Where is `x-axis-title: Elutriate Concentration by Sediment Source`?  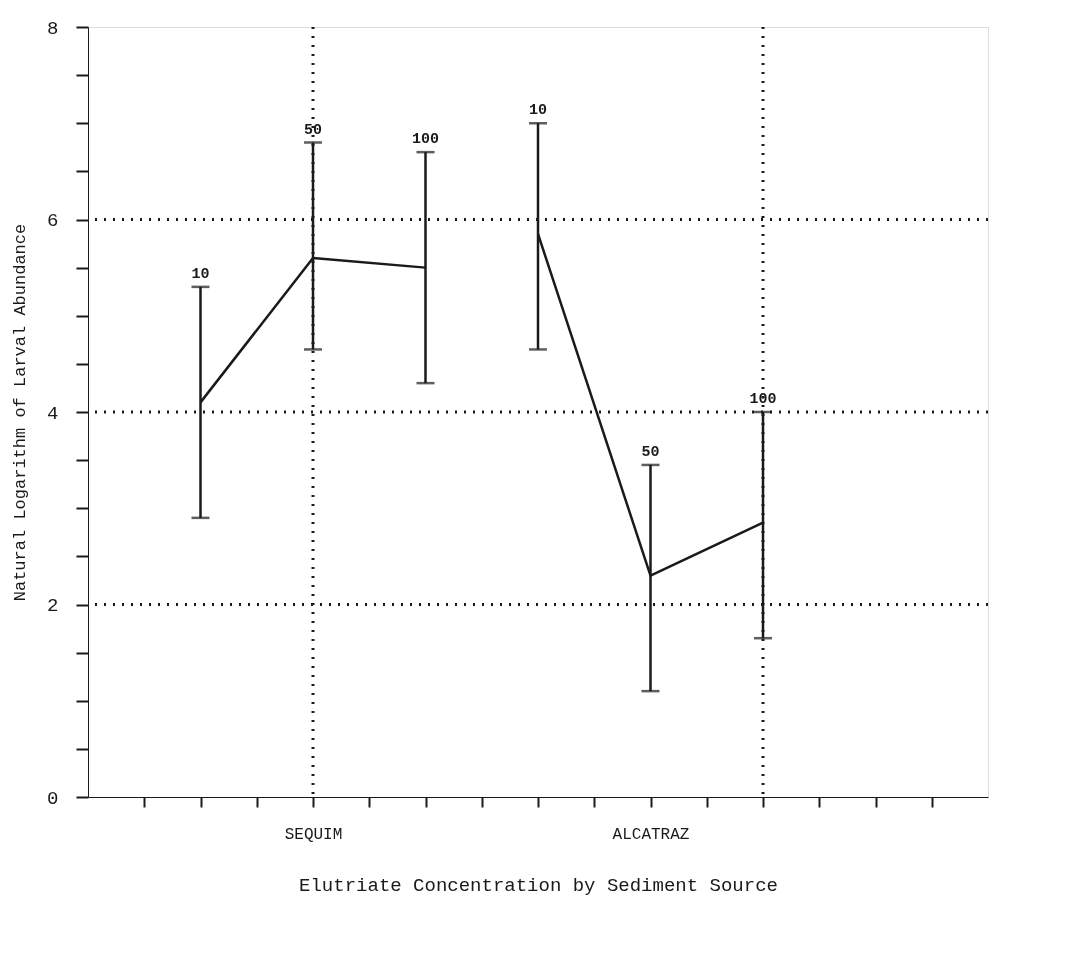 x-axis-title: Elutriate Concentration by Sediment Source is located at coordinates (538, 885).